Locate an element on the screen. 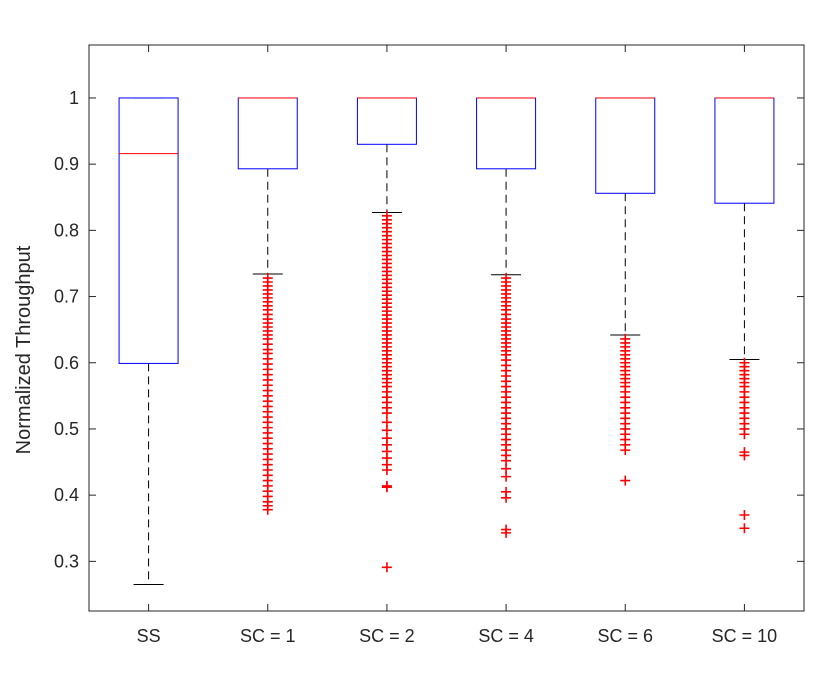 The height and width of the screenshot is (688, 830). x-tick-label: SC = 4 is located at coordinates (506, 636).